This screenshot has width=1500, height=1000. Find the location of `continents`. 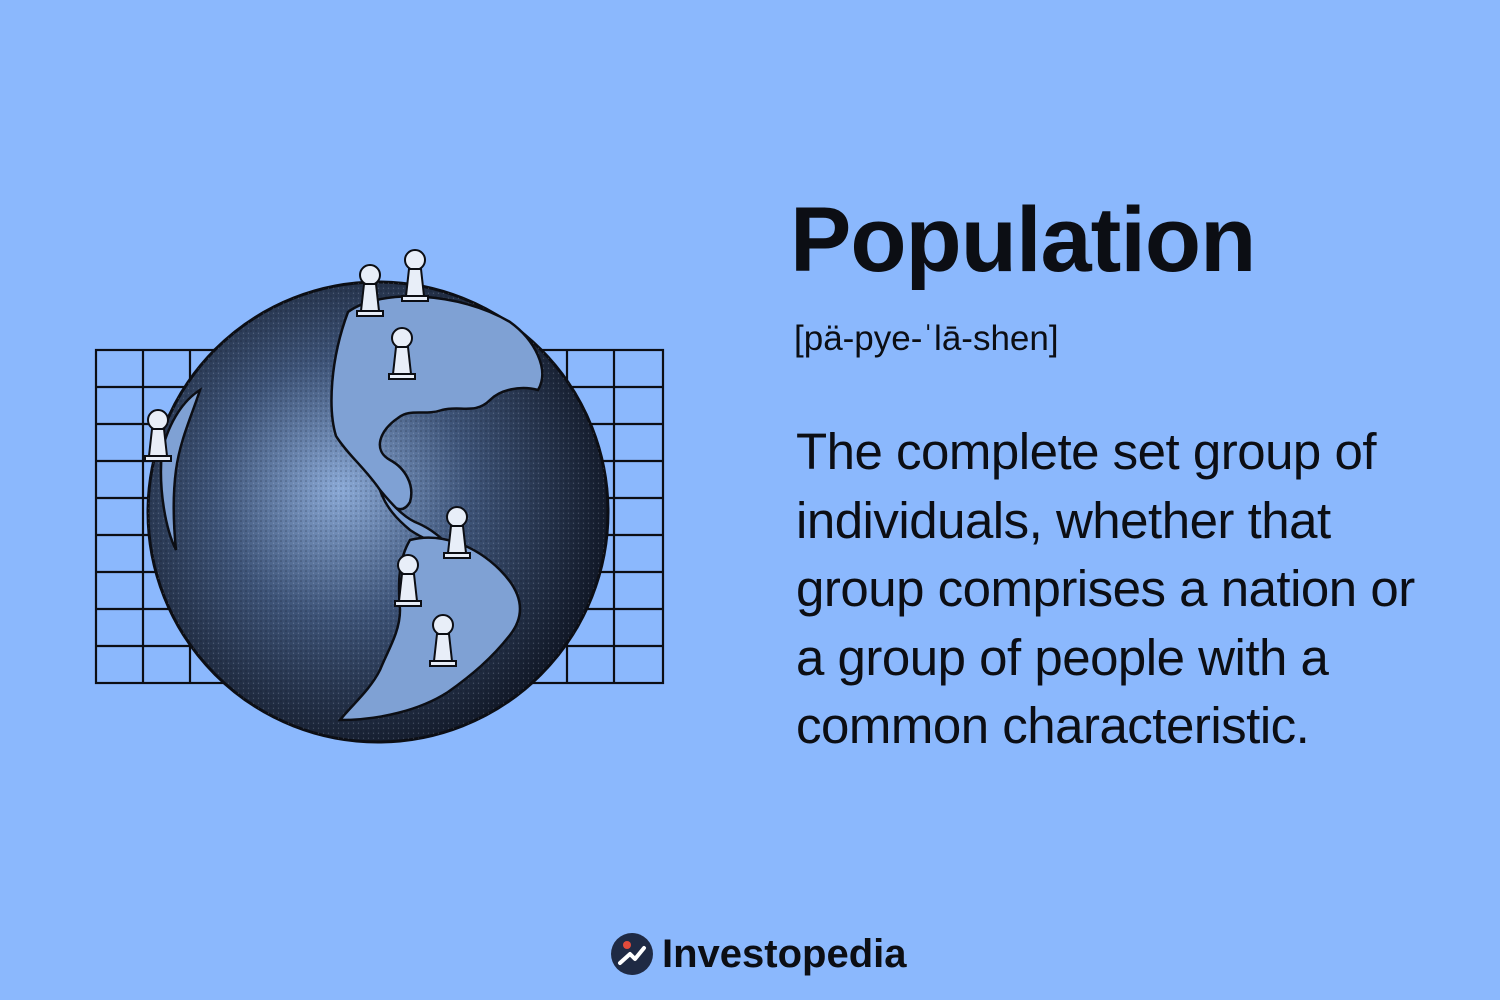

continents is located at coordinates (351, 508).